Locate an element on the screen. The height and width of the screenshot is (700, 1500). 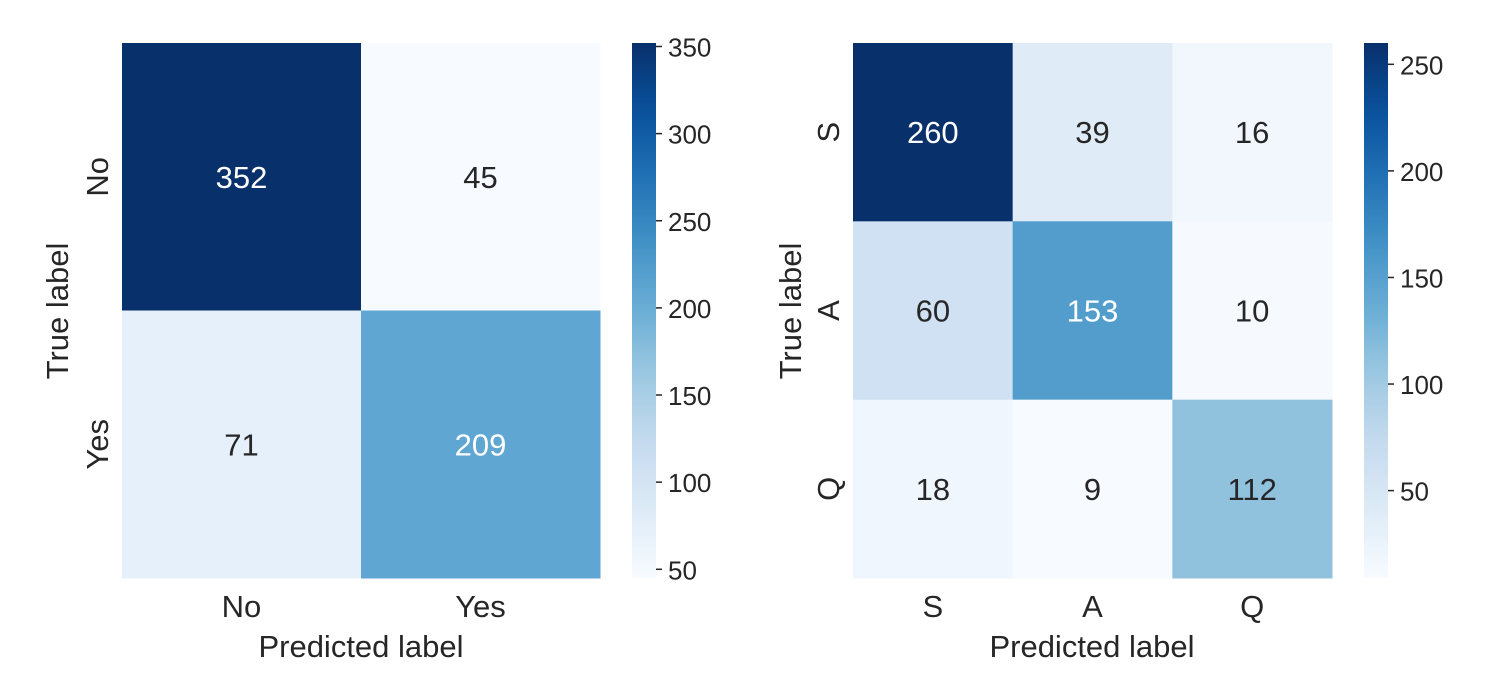
y-tick-label: Q is located at coordinates (828, 489).